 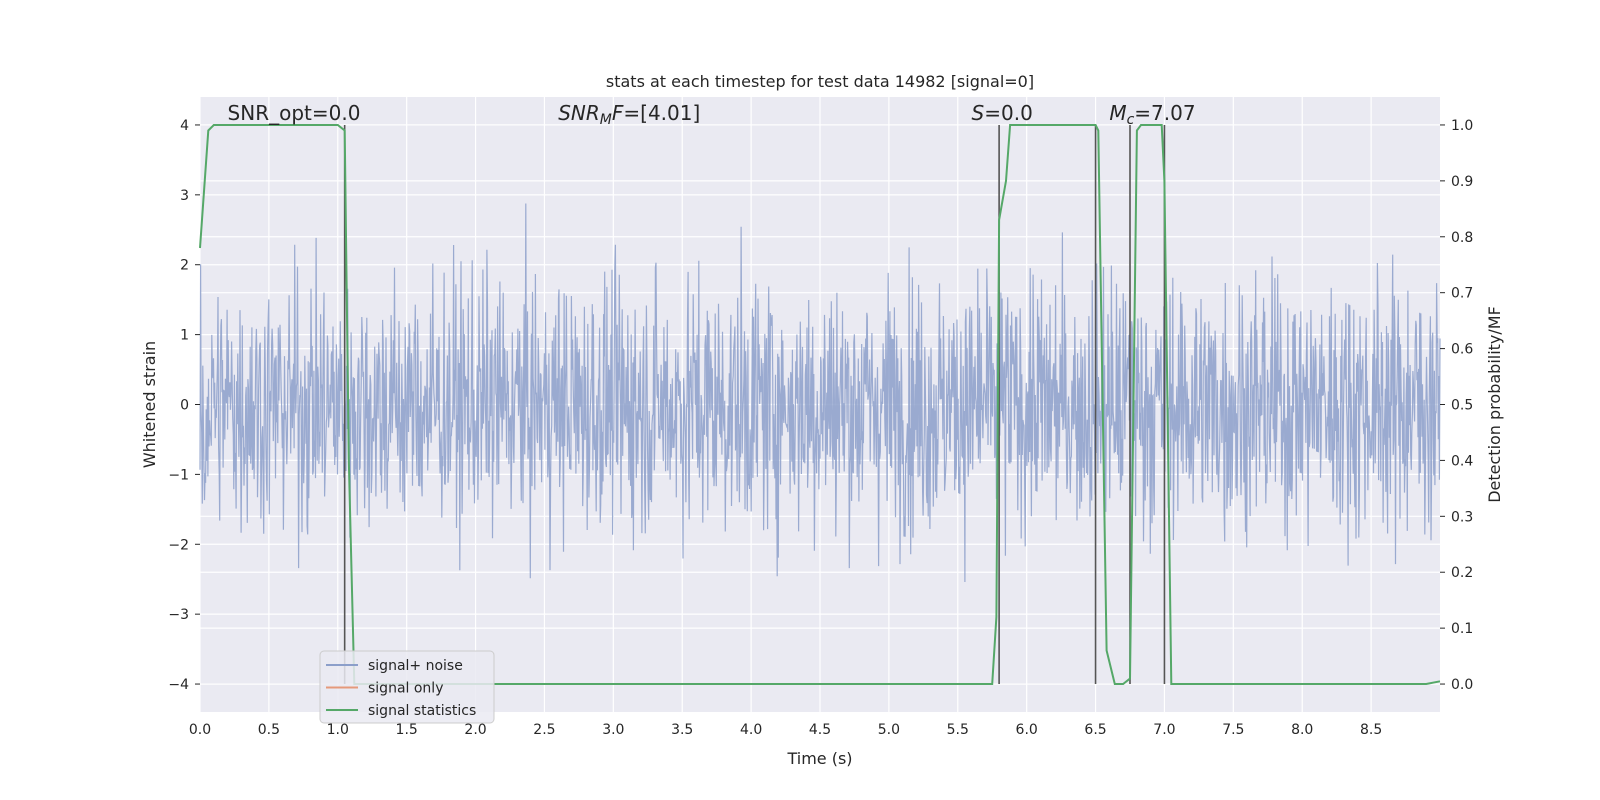 What do you see at coordinates (1371, 730) in the screenshot?
I see `x-tick-label: 8.5` at bounding box center [1371, 730].